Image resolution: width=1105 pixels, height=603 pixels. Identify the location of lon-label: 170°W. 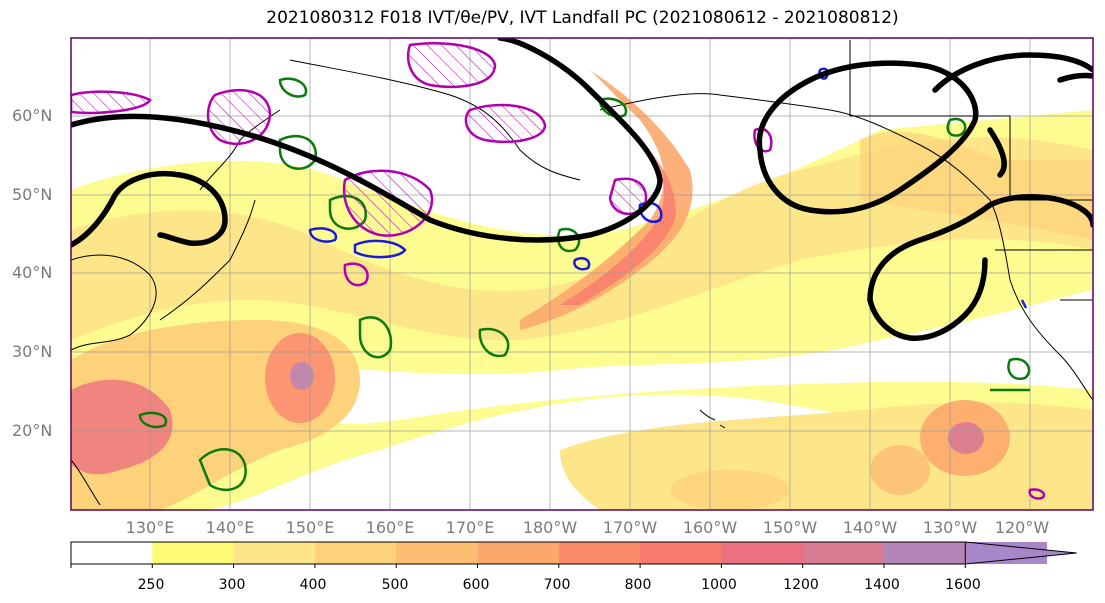
(630, 527).